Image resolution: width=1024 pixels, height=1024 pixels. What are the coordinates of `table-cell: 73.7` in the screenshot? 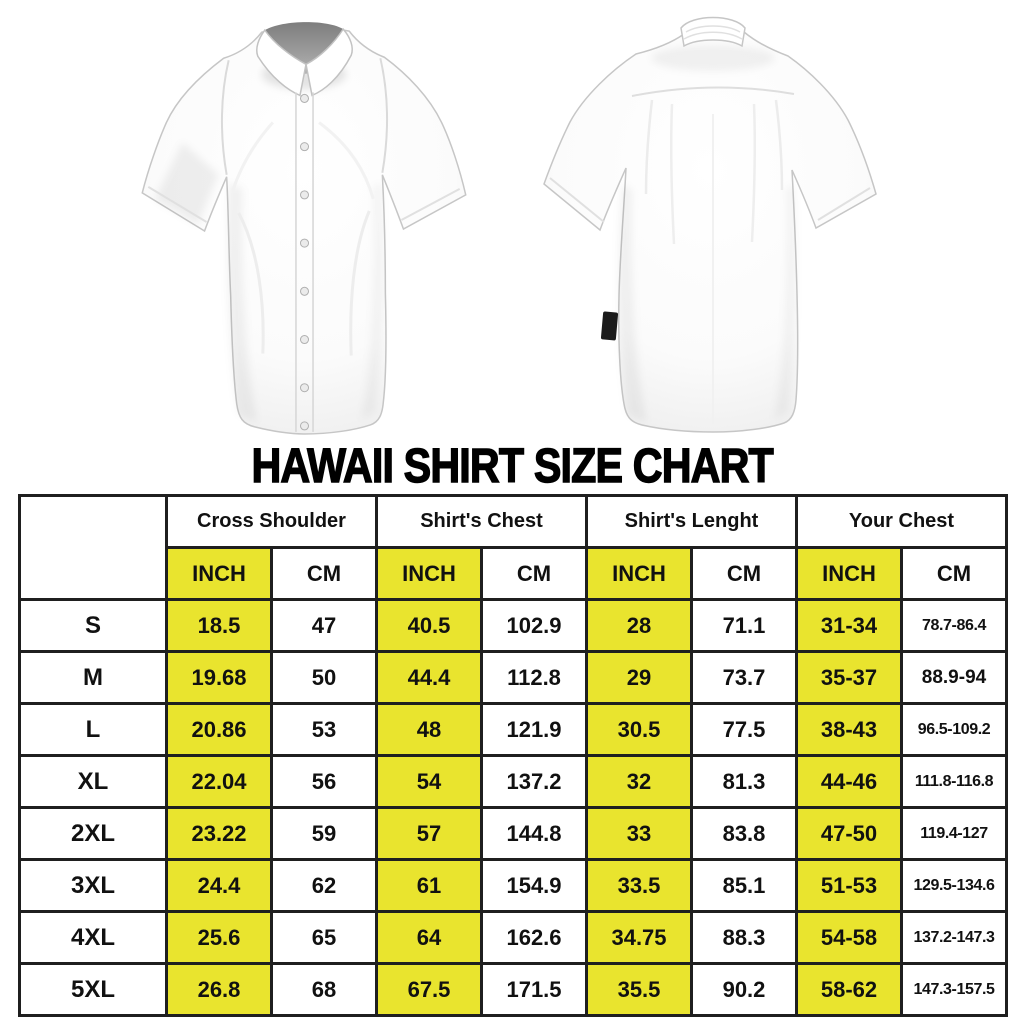 It's located at (744, 677).